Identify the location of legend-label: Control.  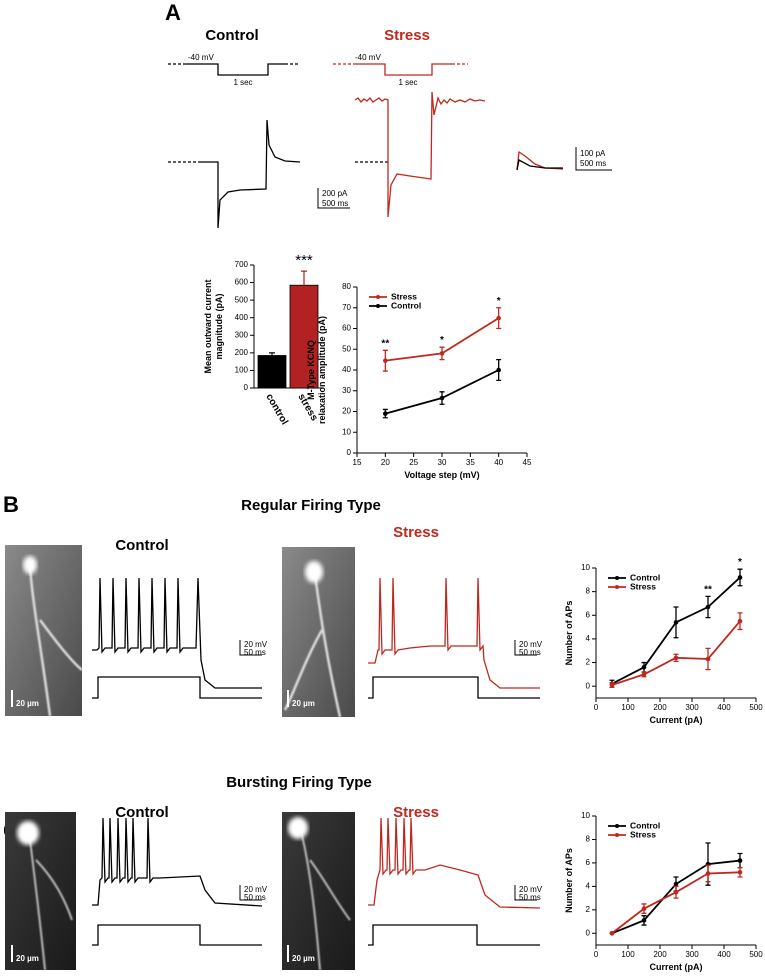
(645, 825).